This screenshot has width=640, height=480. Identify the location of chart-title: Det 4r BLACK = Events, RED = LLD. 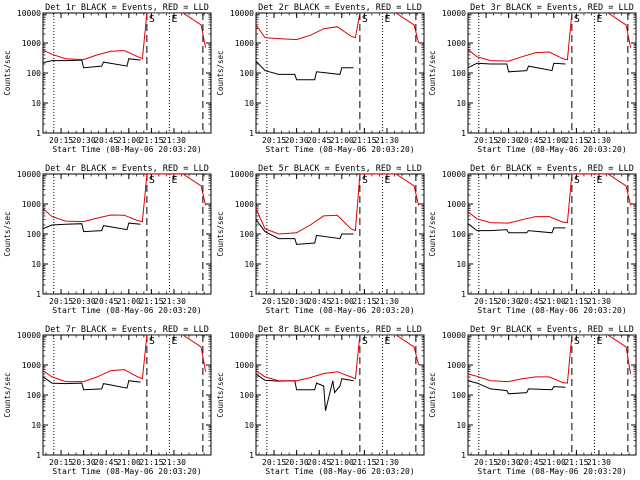
(127, 169).